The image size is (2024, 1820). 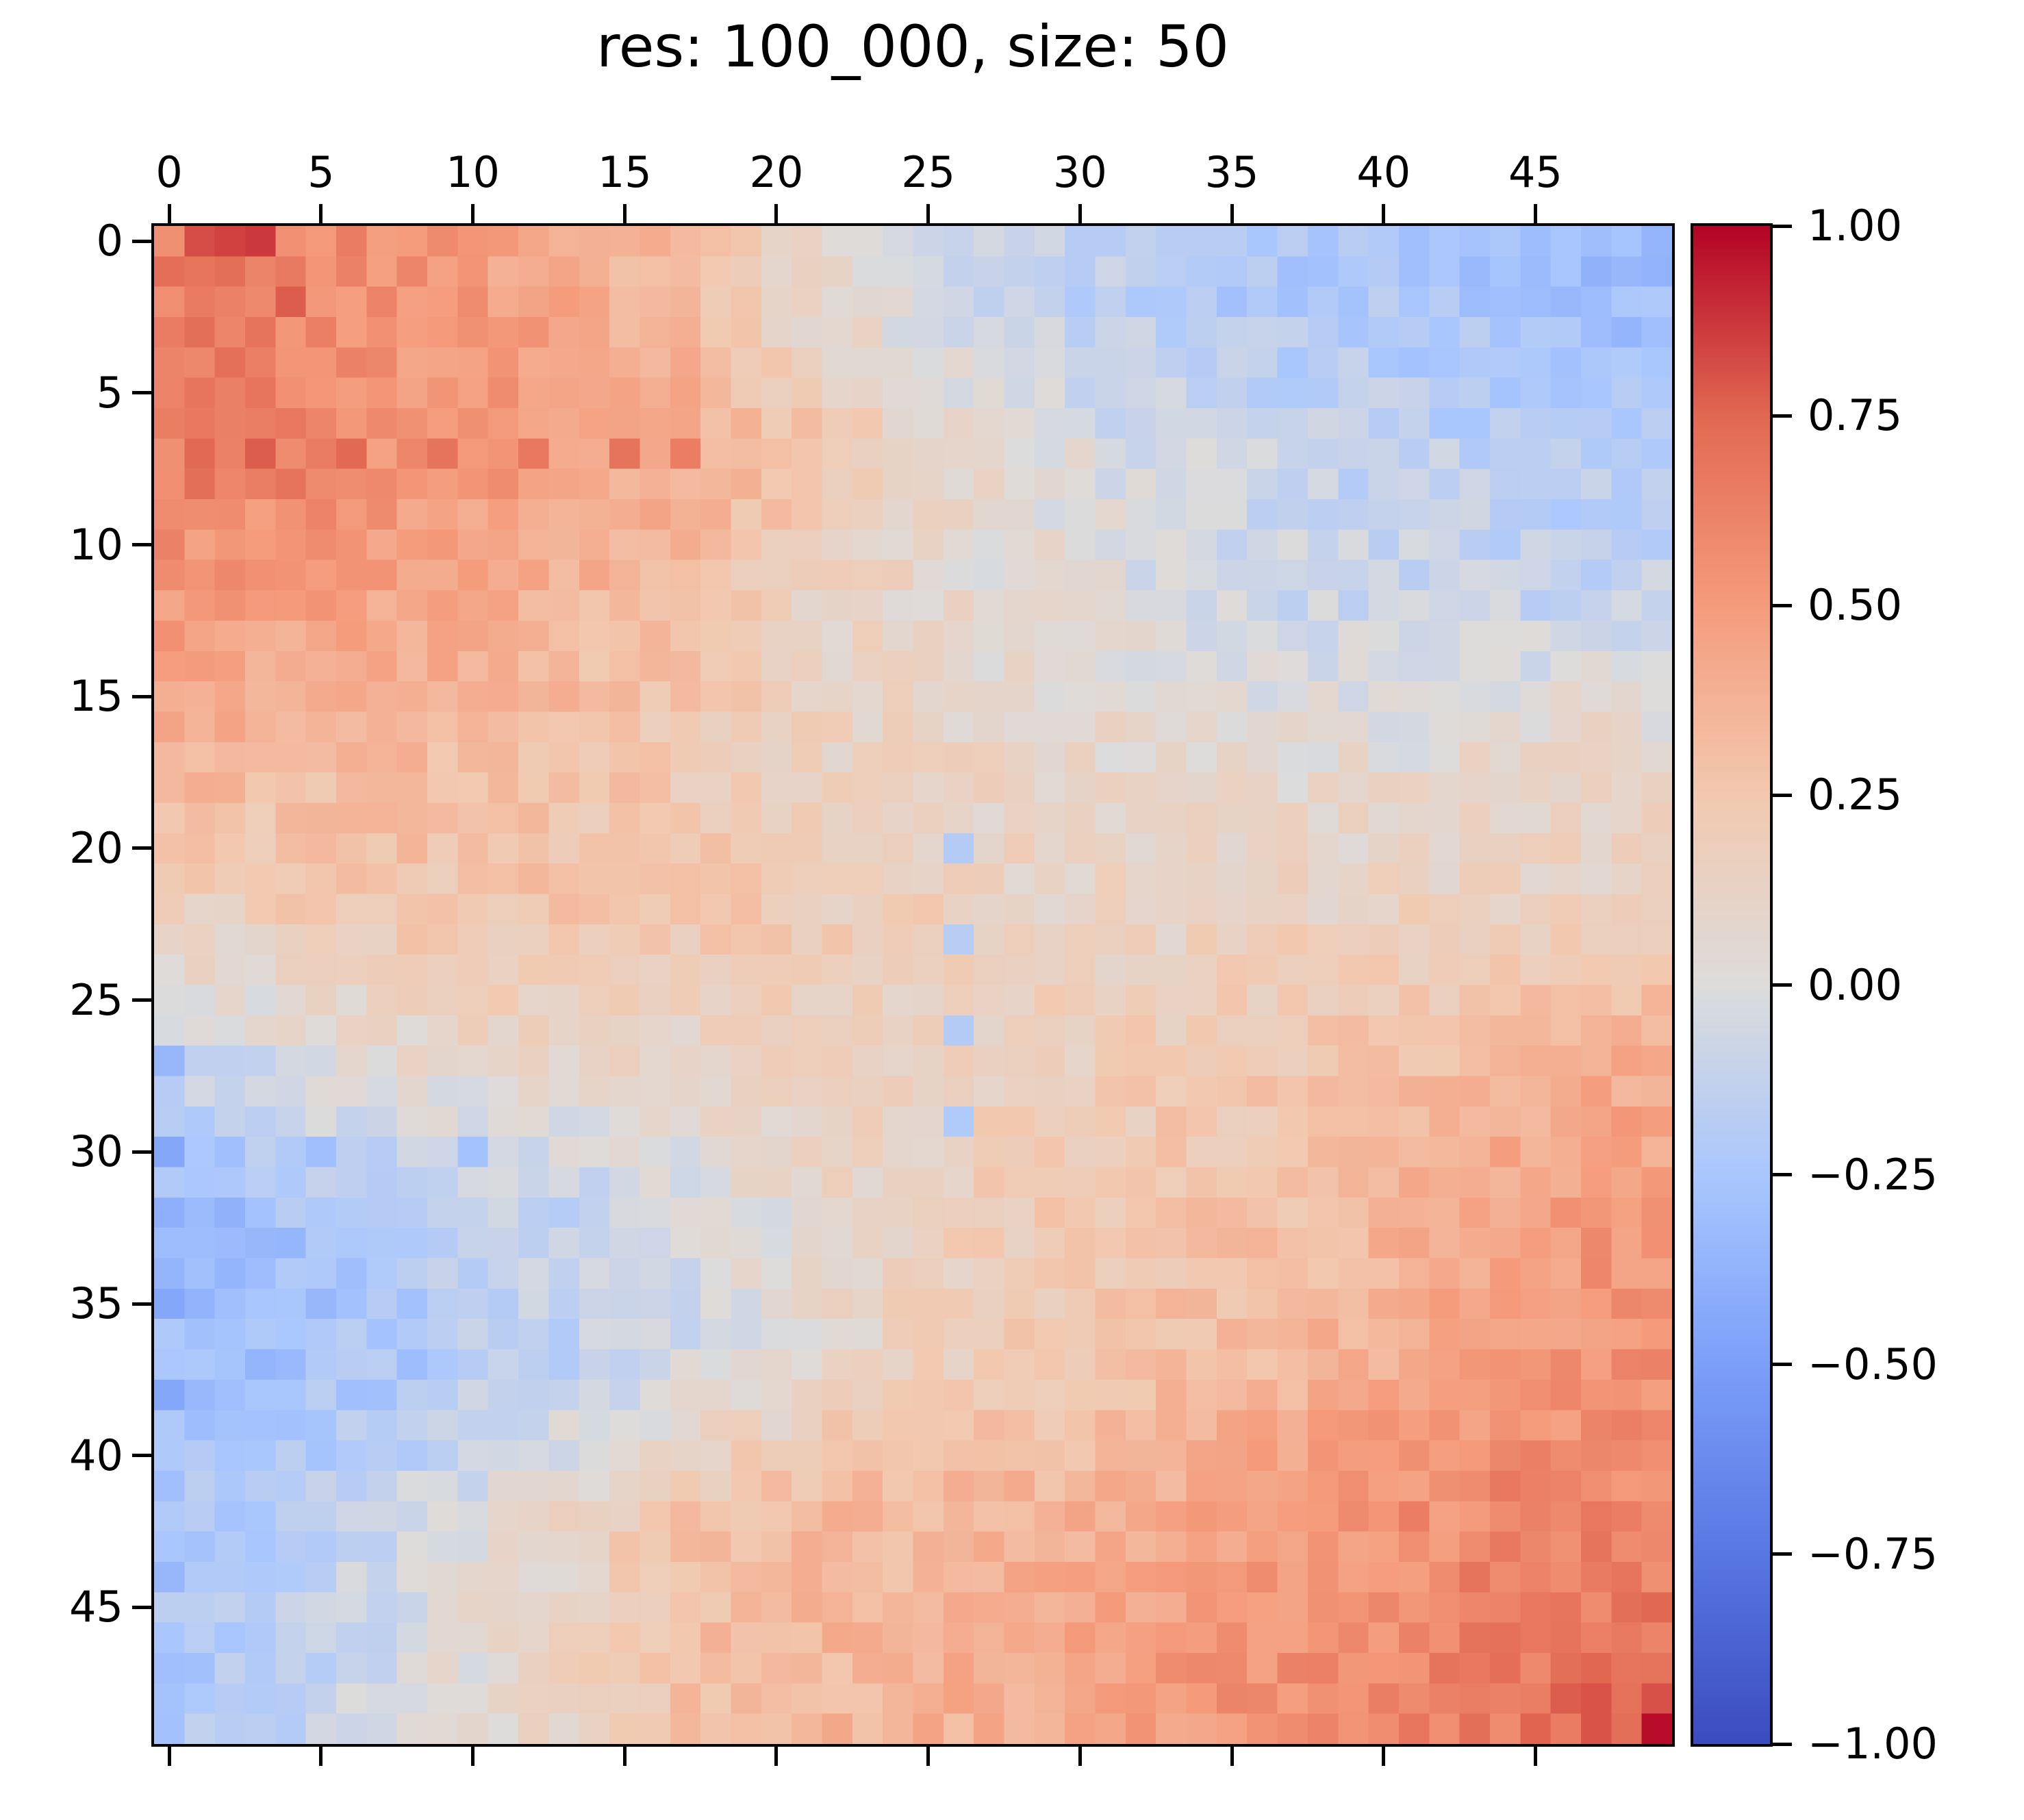 What do you see at coordinates (473, 172) in the screenshot?
I see `x-tick-label: 10` at bounding box center [473, 172].